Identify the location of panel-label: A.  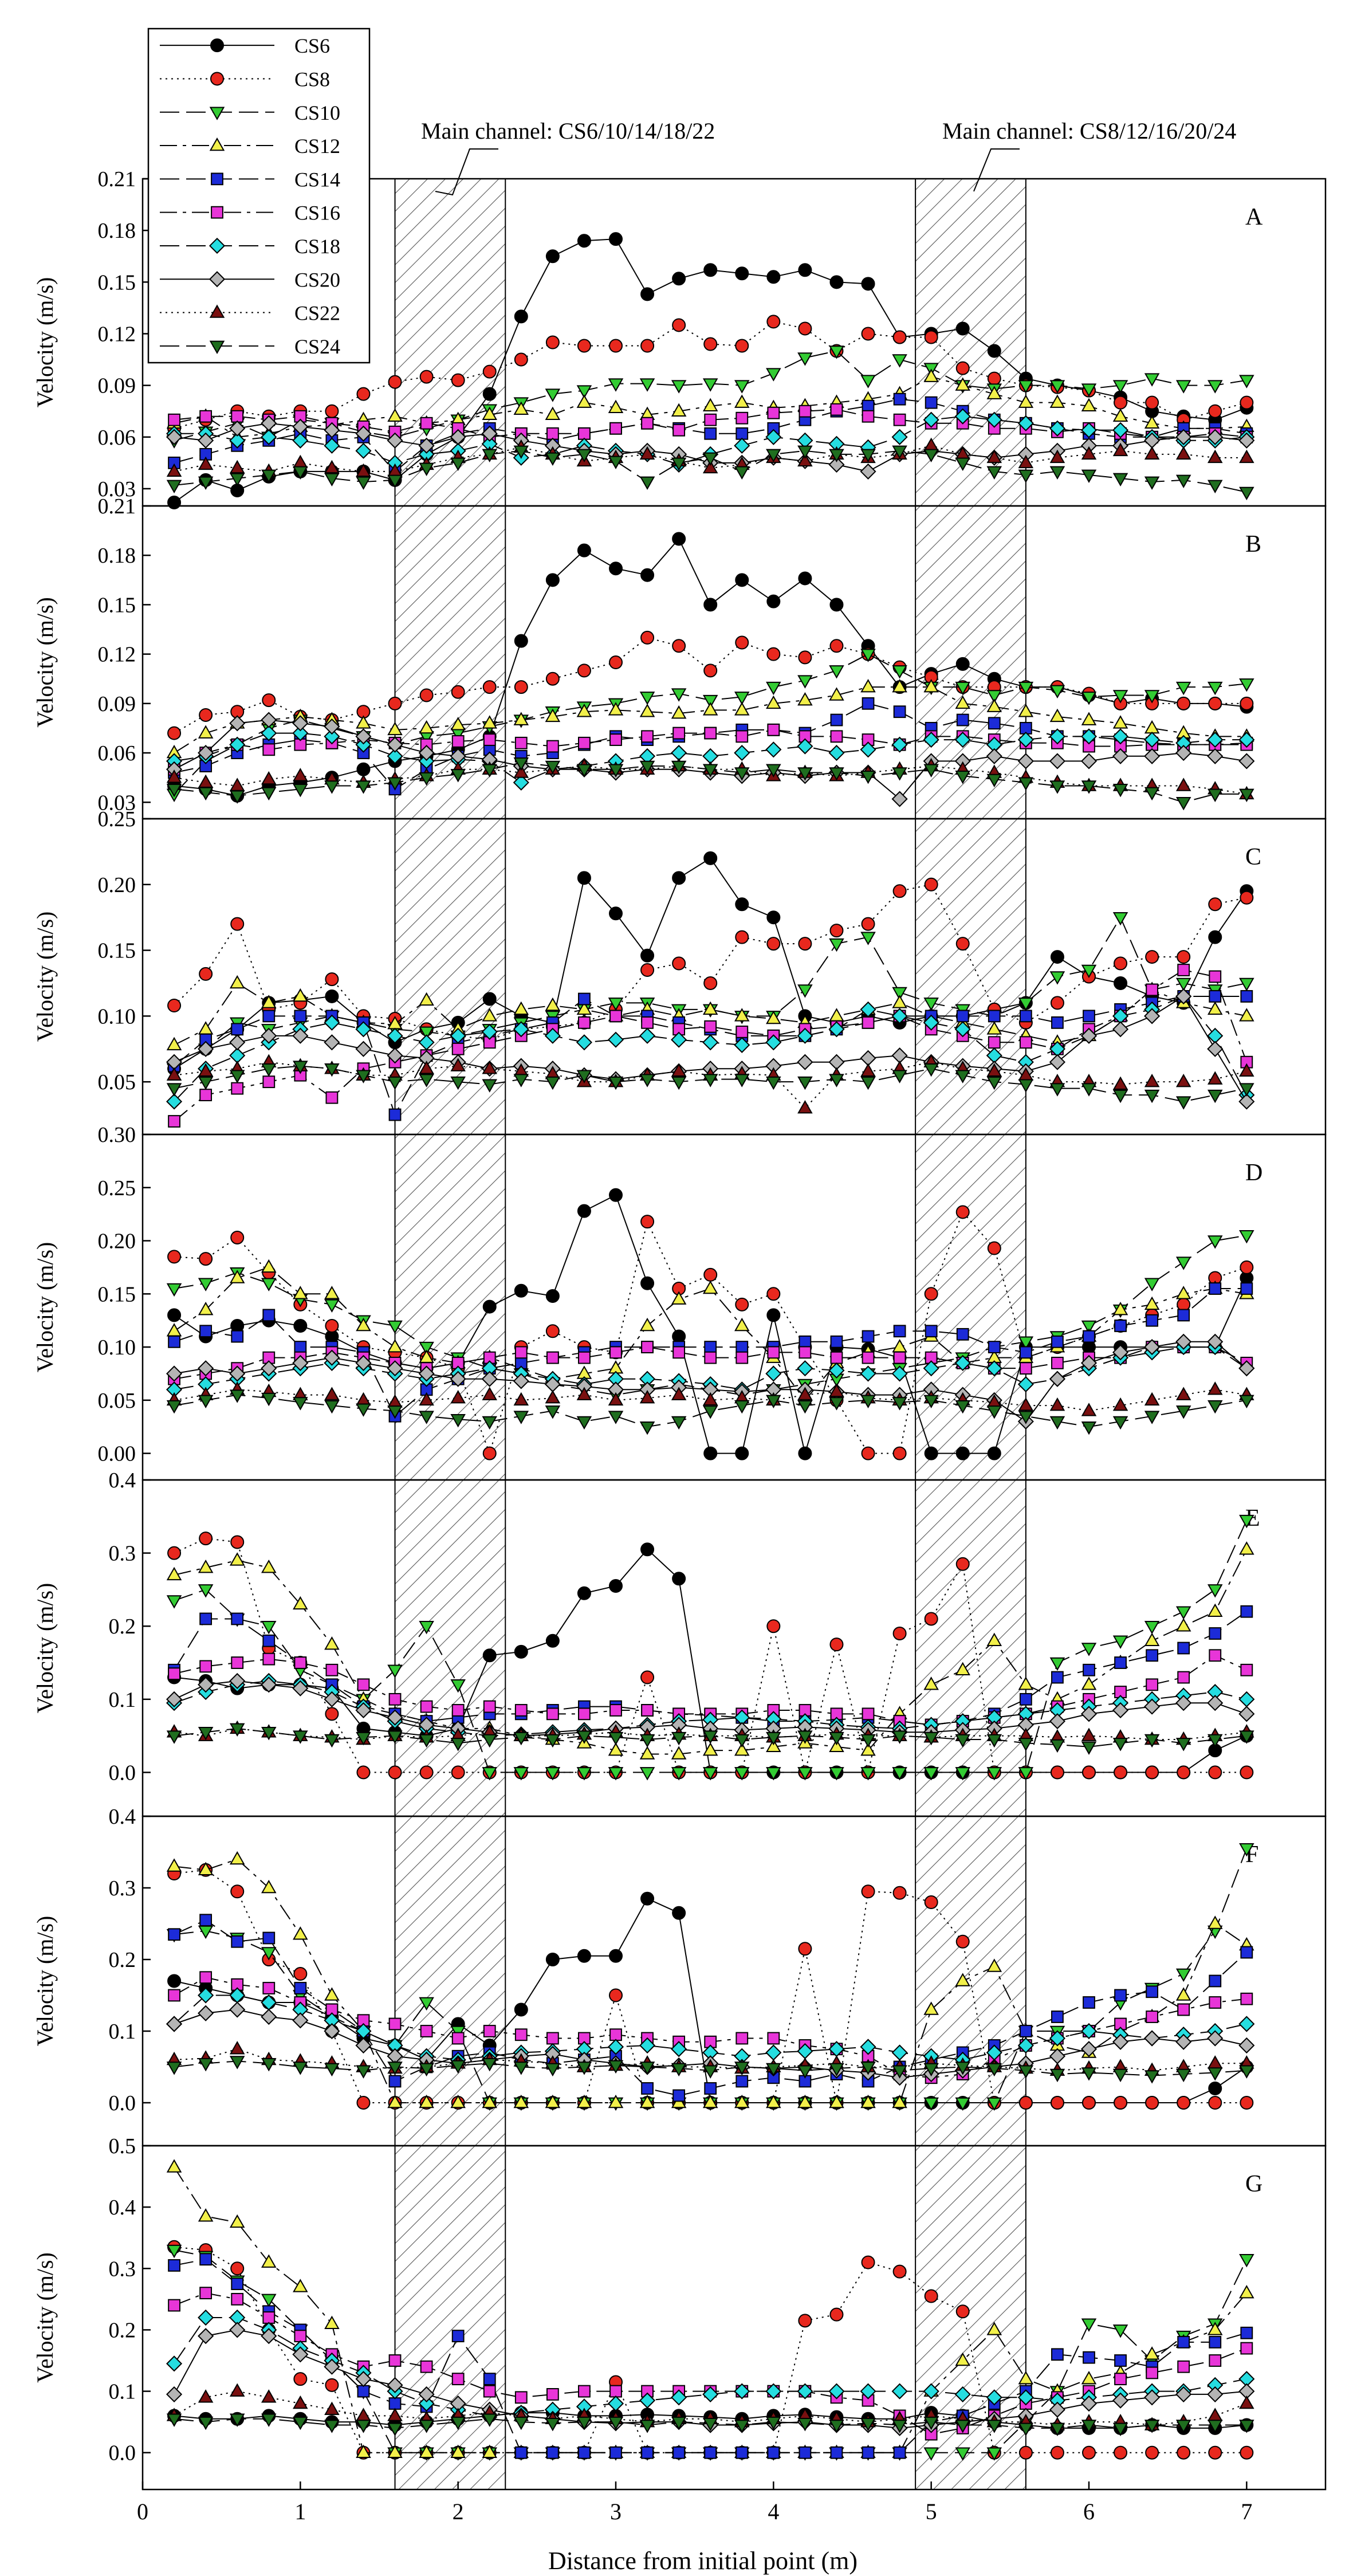
(1254, 217).